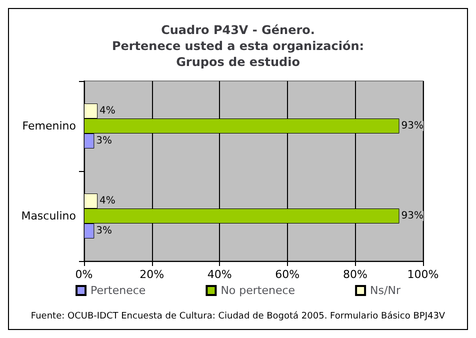  I want to click on y-tick-label: Masculino, so click(48, 216).